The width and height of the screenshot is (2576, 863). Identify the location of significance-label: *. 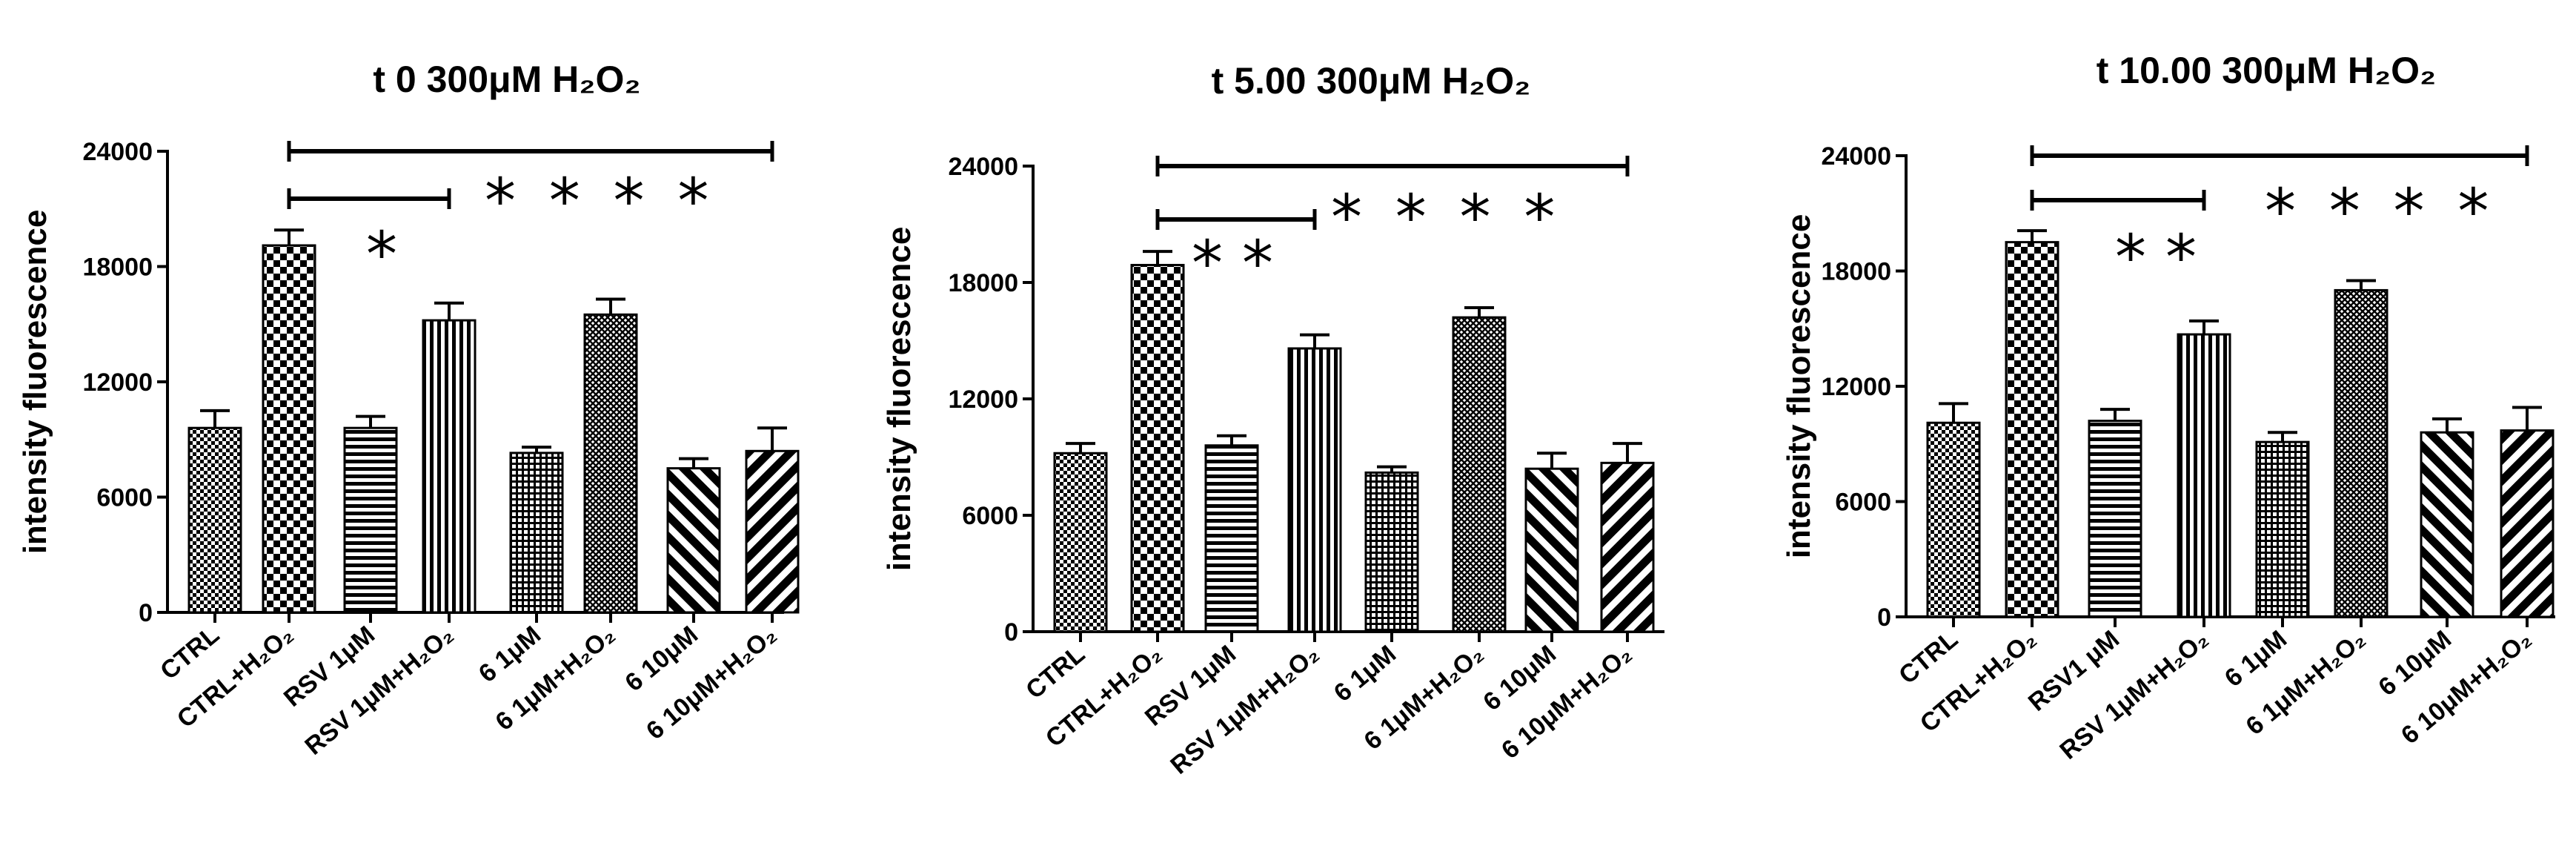
(391, 254).